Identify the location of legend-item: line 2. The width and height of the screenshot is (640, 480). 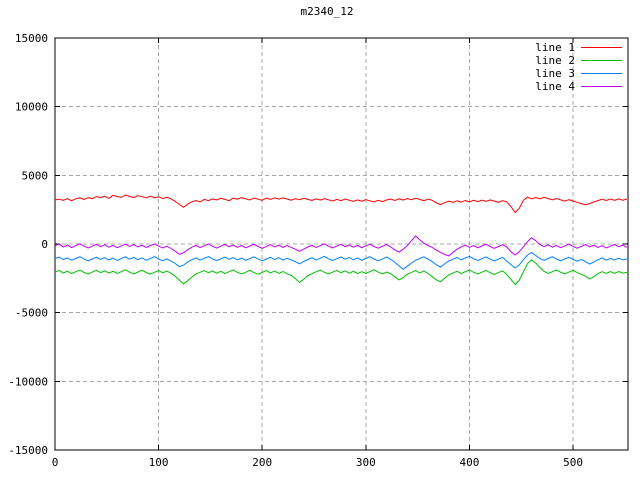
(578, 60).